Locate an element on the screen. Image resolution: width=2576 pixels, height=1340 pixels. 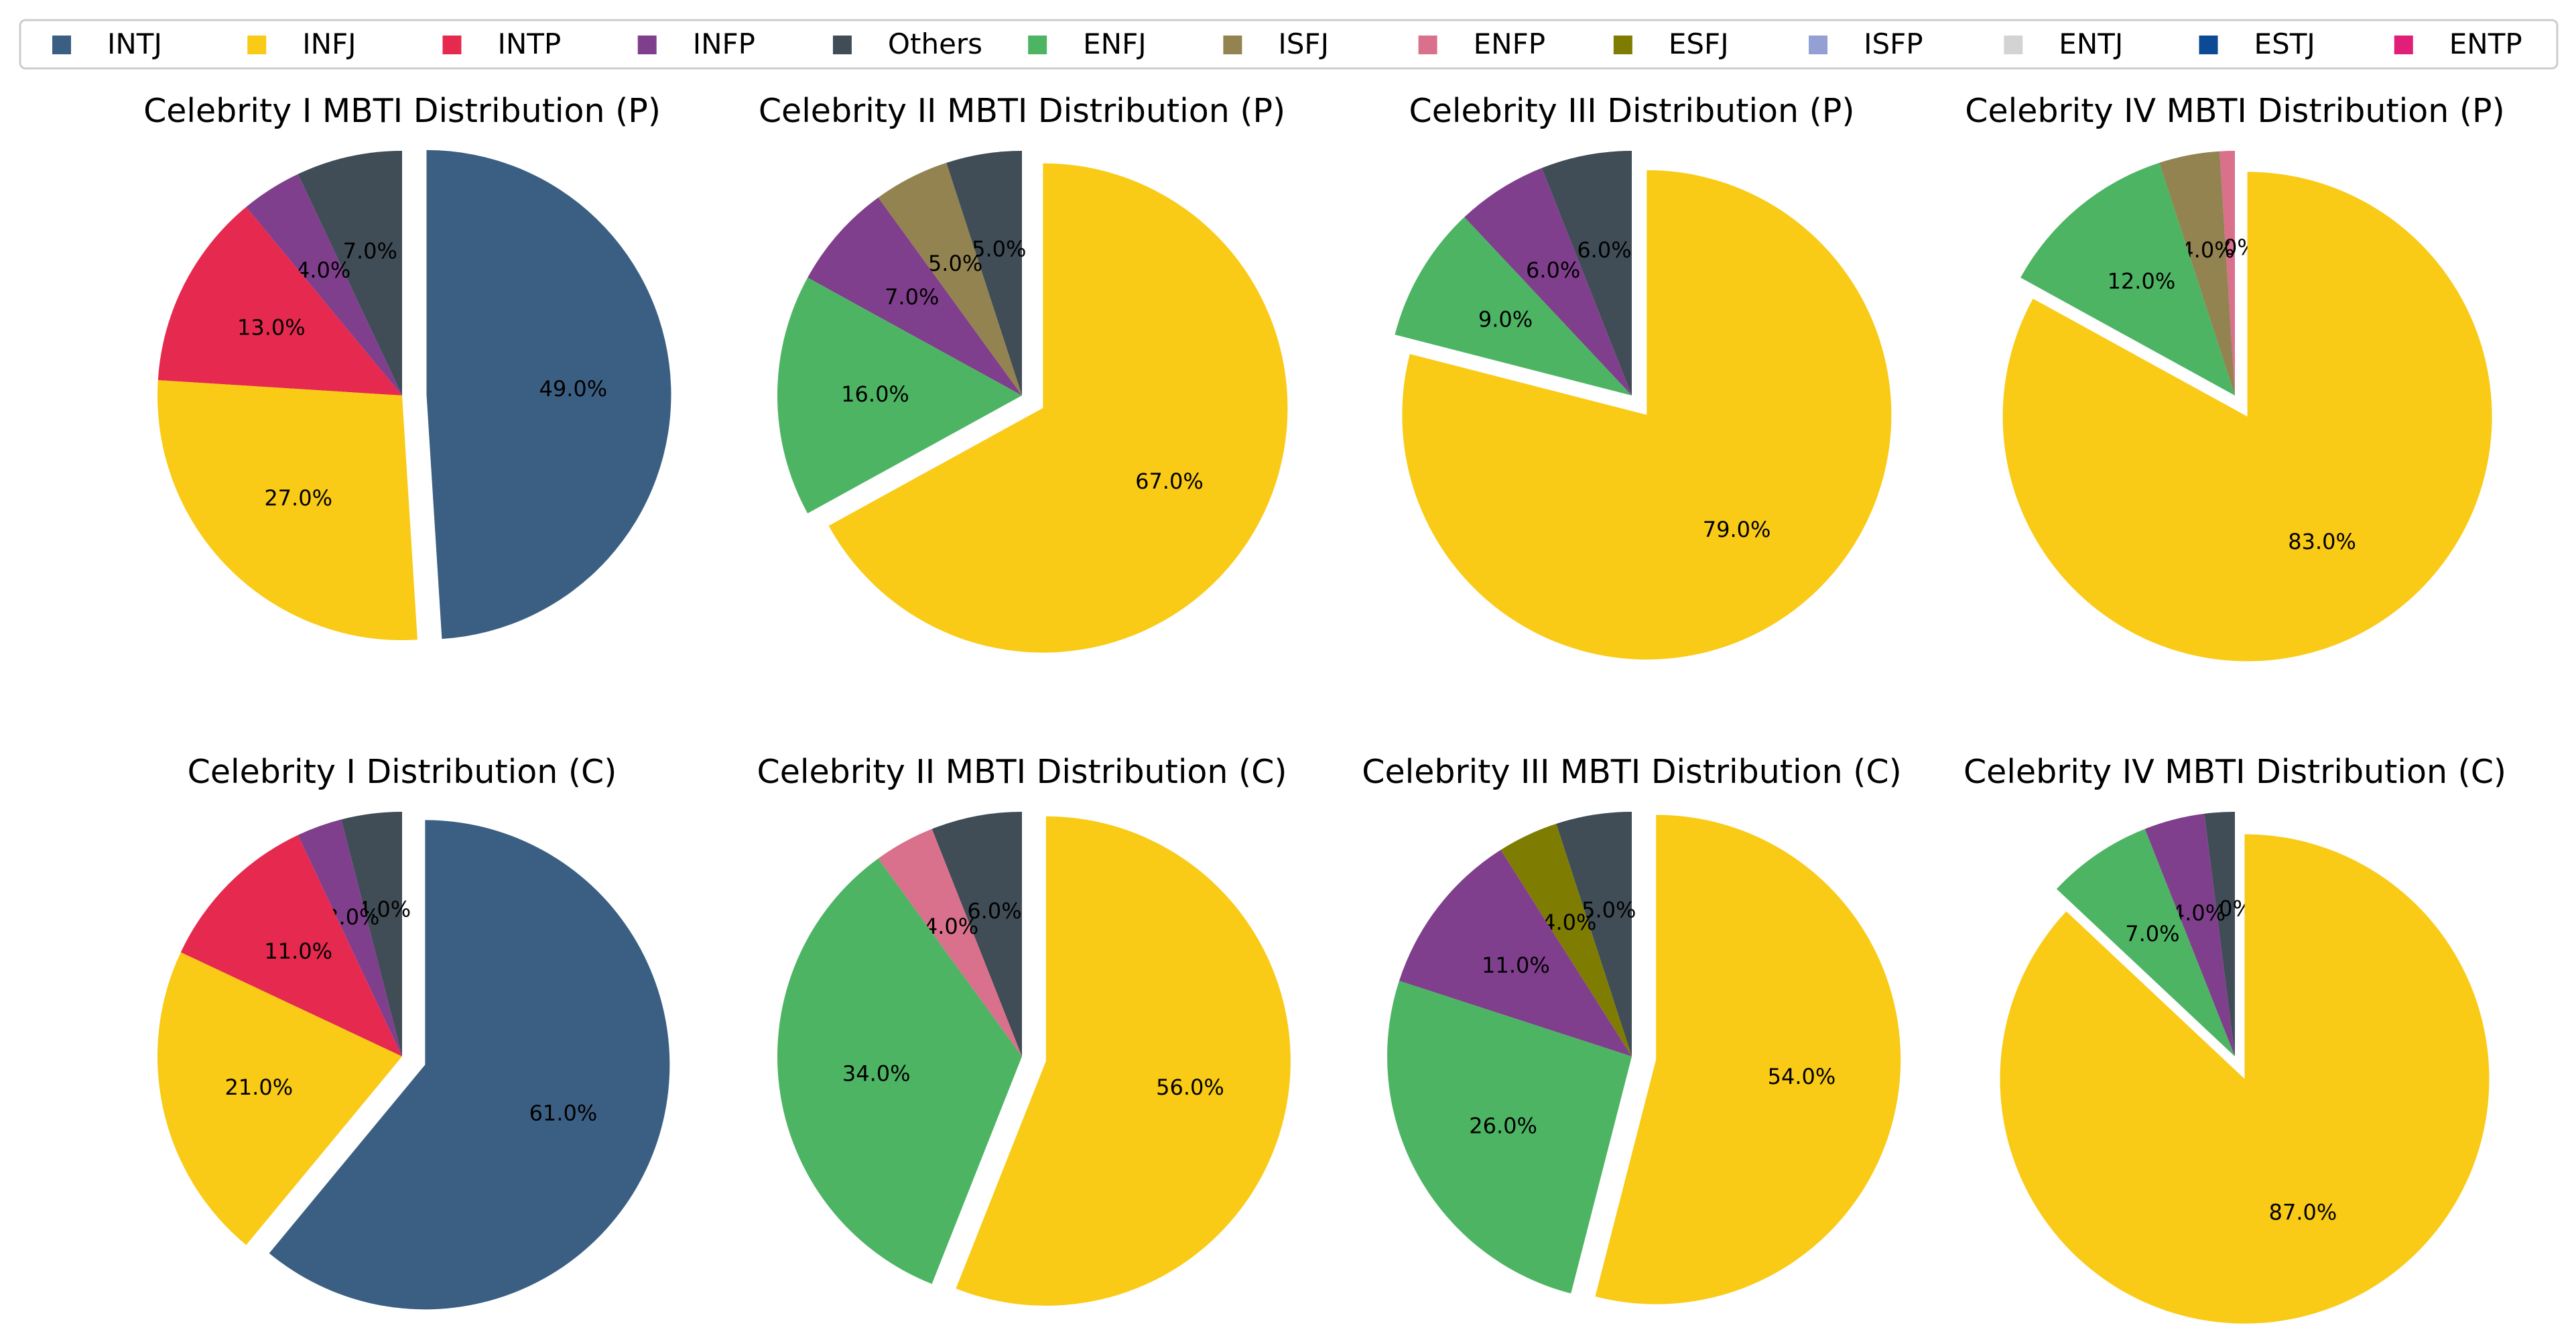
legend-label-intj: INTJ is located at coordinates (134, 43).